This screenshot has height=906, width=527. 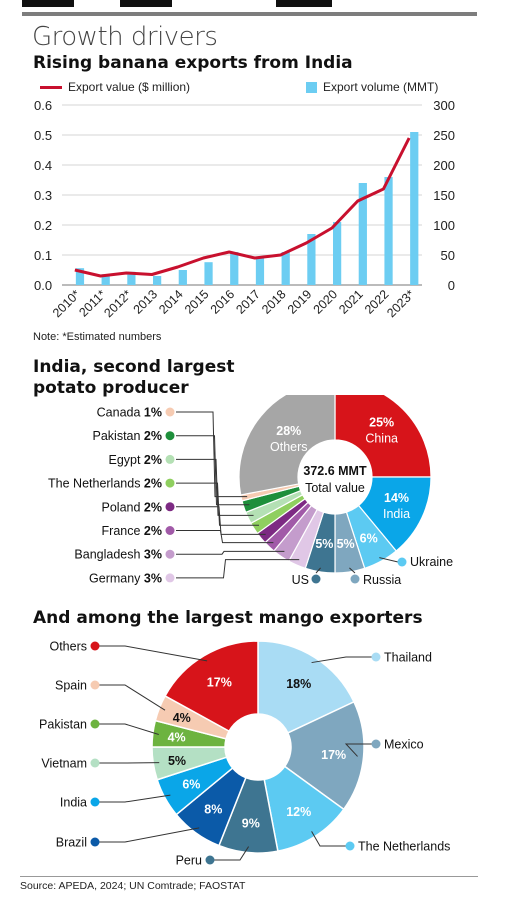 What do you see at coordinates (228, 618) in the screenshot?
I see `mango-chart-title: And among the largest mango exporters` at bounding box center [228, 618].